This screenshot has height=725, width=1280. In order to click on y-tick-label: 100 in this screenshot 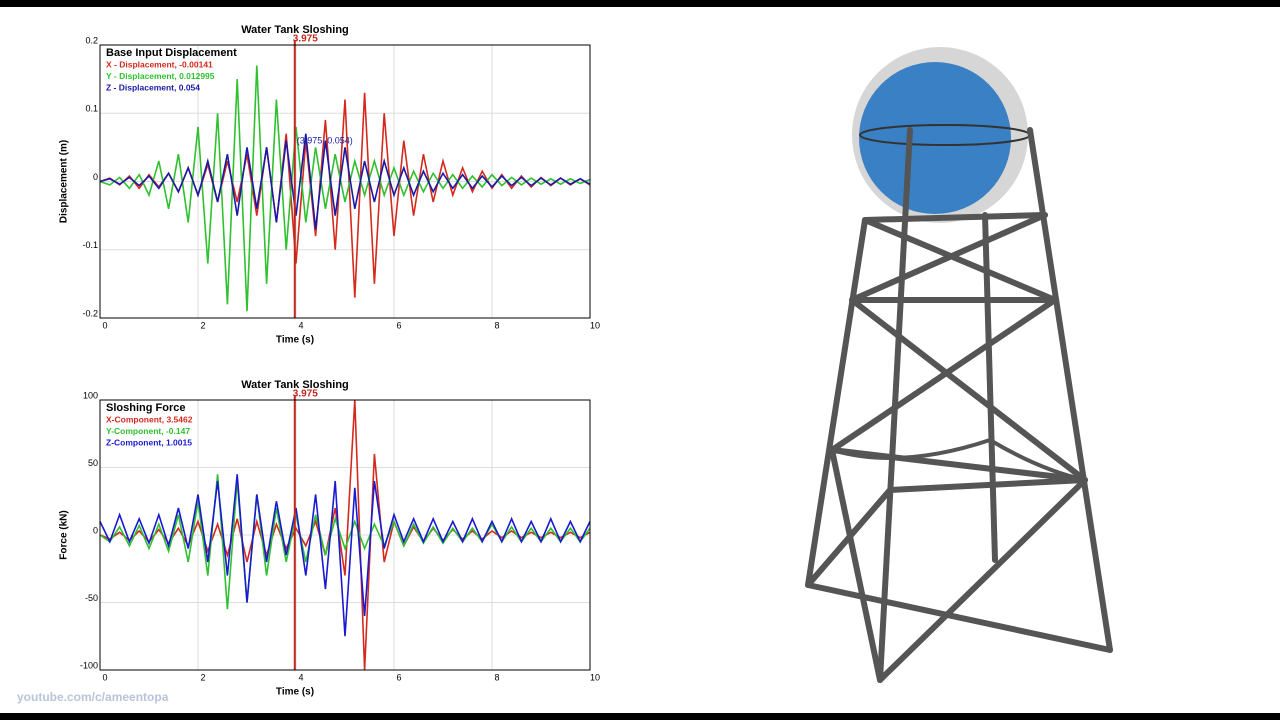, I will do `click(90, 395)`.